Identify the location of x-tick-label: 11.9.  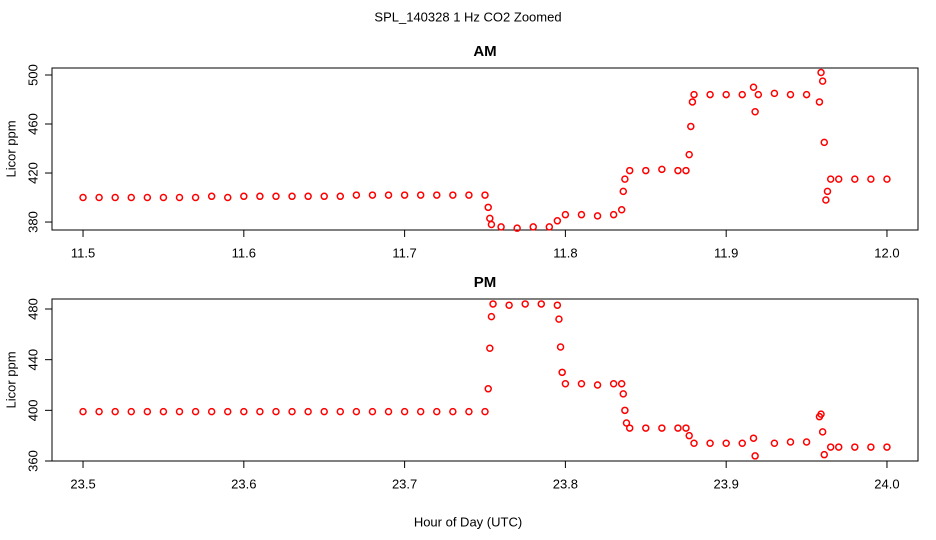
(726, 252).